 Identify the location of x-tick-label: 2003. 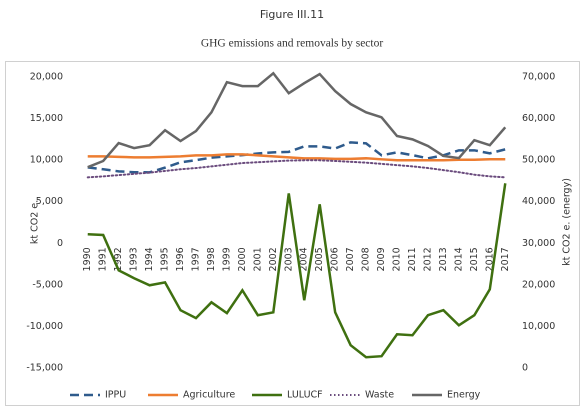
(288, 259).